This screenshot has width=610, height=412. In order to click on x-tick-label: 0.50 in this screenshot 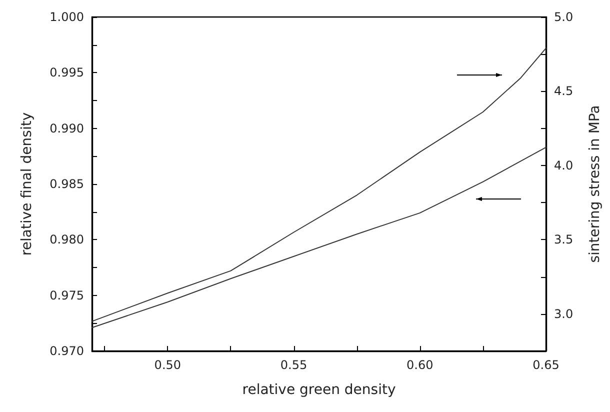, I will do `click(168, 365)`.